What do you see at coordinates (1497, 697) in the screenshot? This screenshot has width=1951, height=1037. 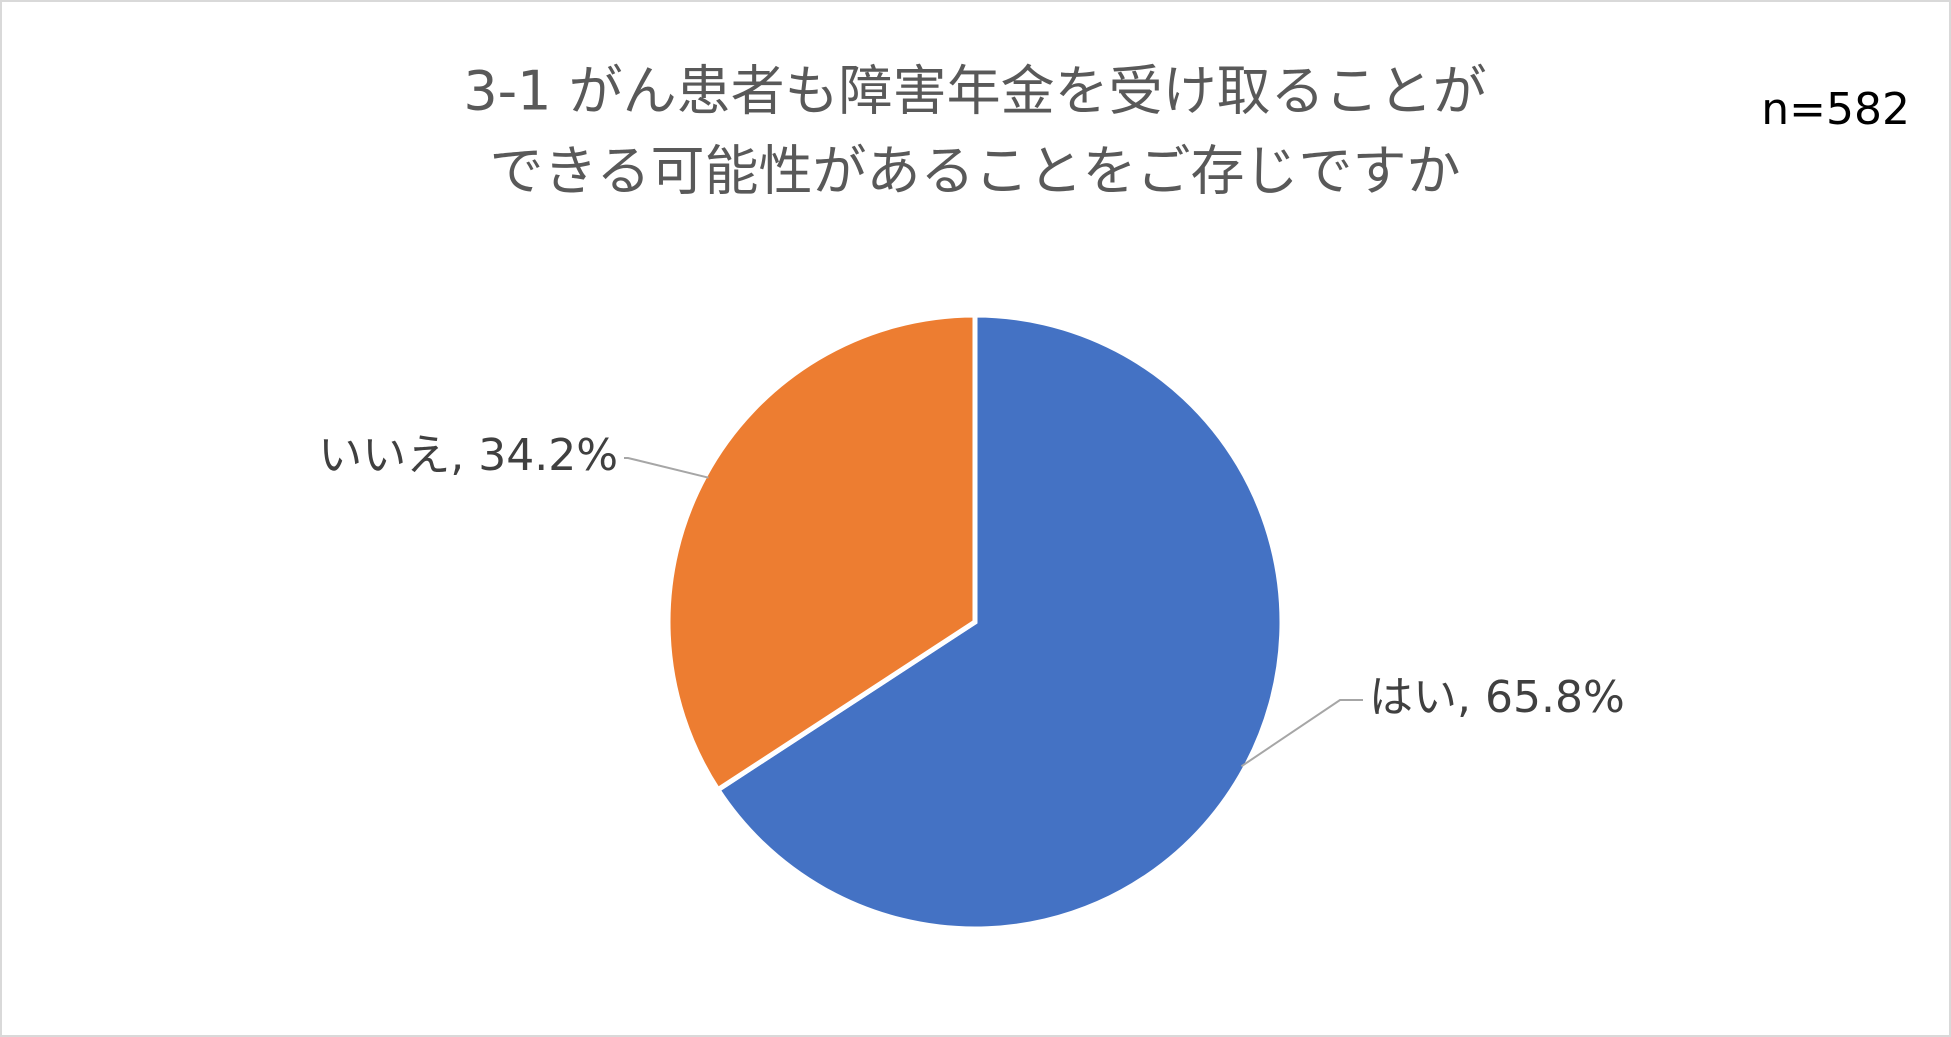 I see `data-label: はい, 65.8%` at bounding box center [1497, 697].